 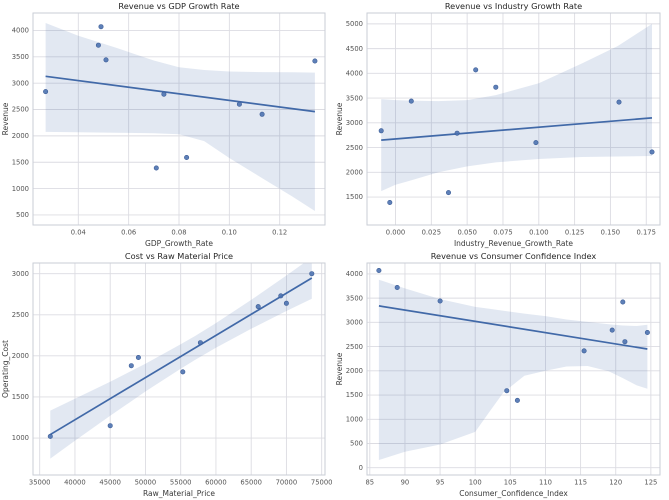 What do you see at coordinates (146, 483) in the screenshot?
I see `x-tick-label: 50000` at bounding box center [146, 483].